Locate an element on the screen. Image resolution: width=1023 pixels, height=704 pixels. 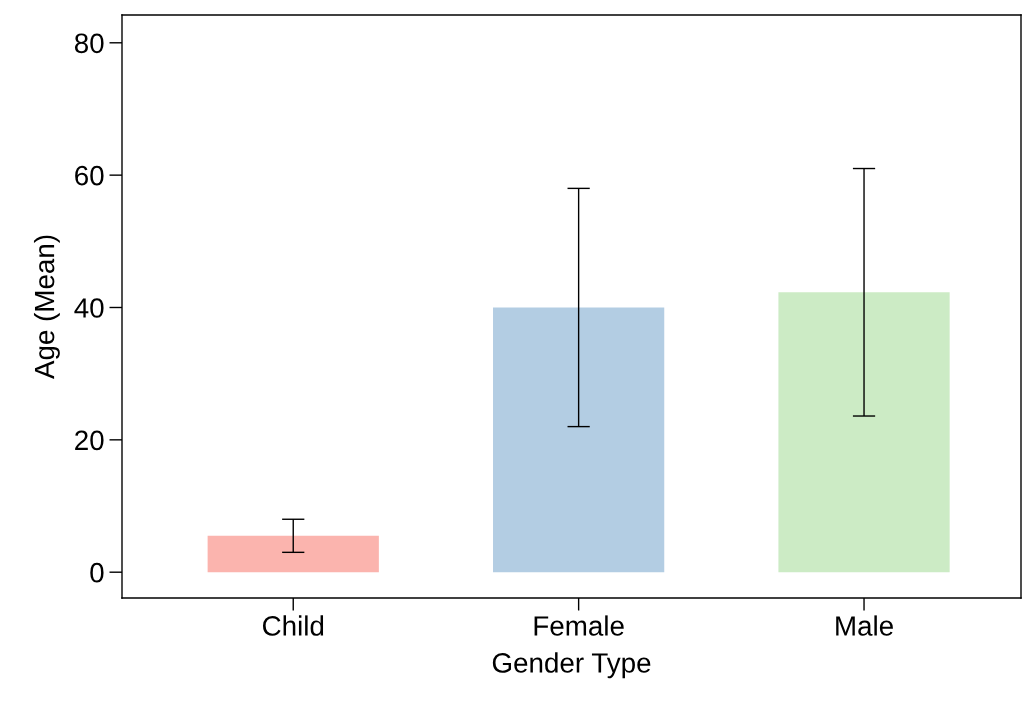
y-tick-label: 60 is located at coordinates (89, 175).